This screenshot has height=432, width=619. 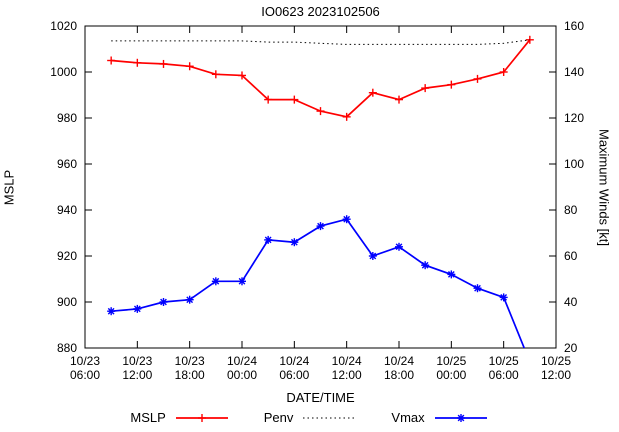 I want to click on y-left-tick-label: 1000, so click(x=63, y=72).